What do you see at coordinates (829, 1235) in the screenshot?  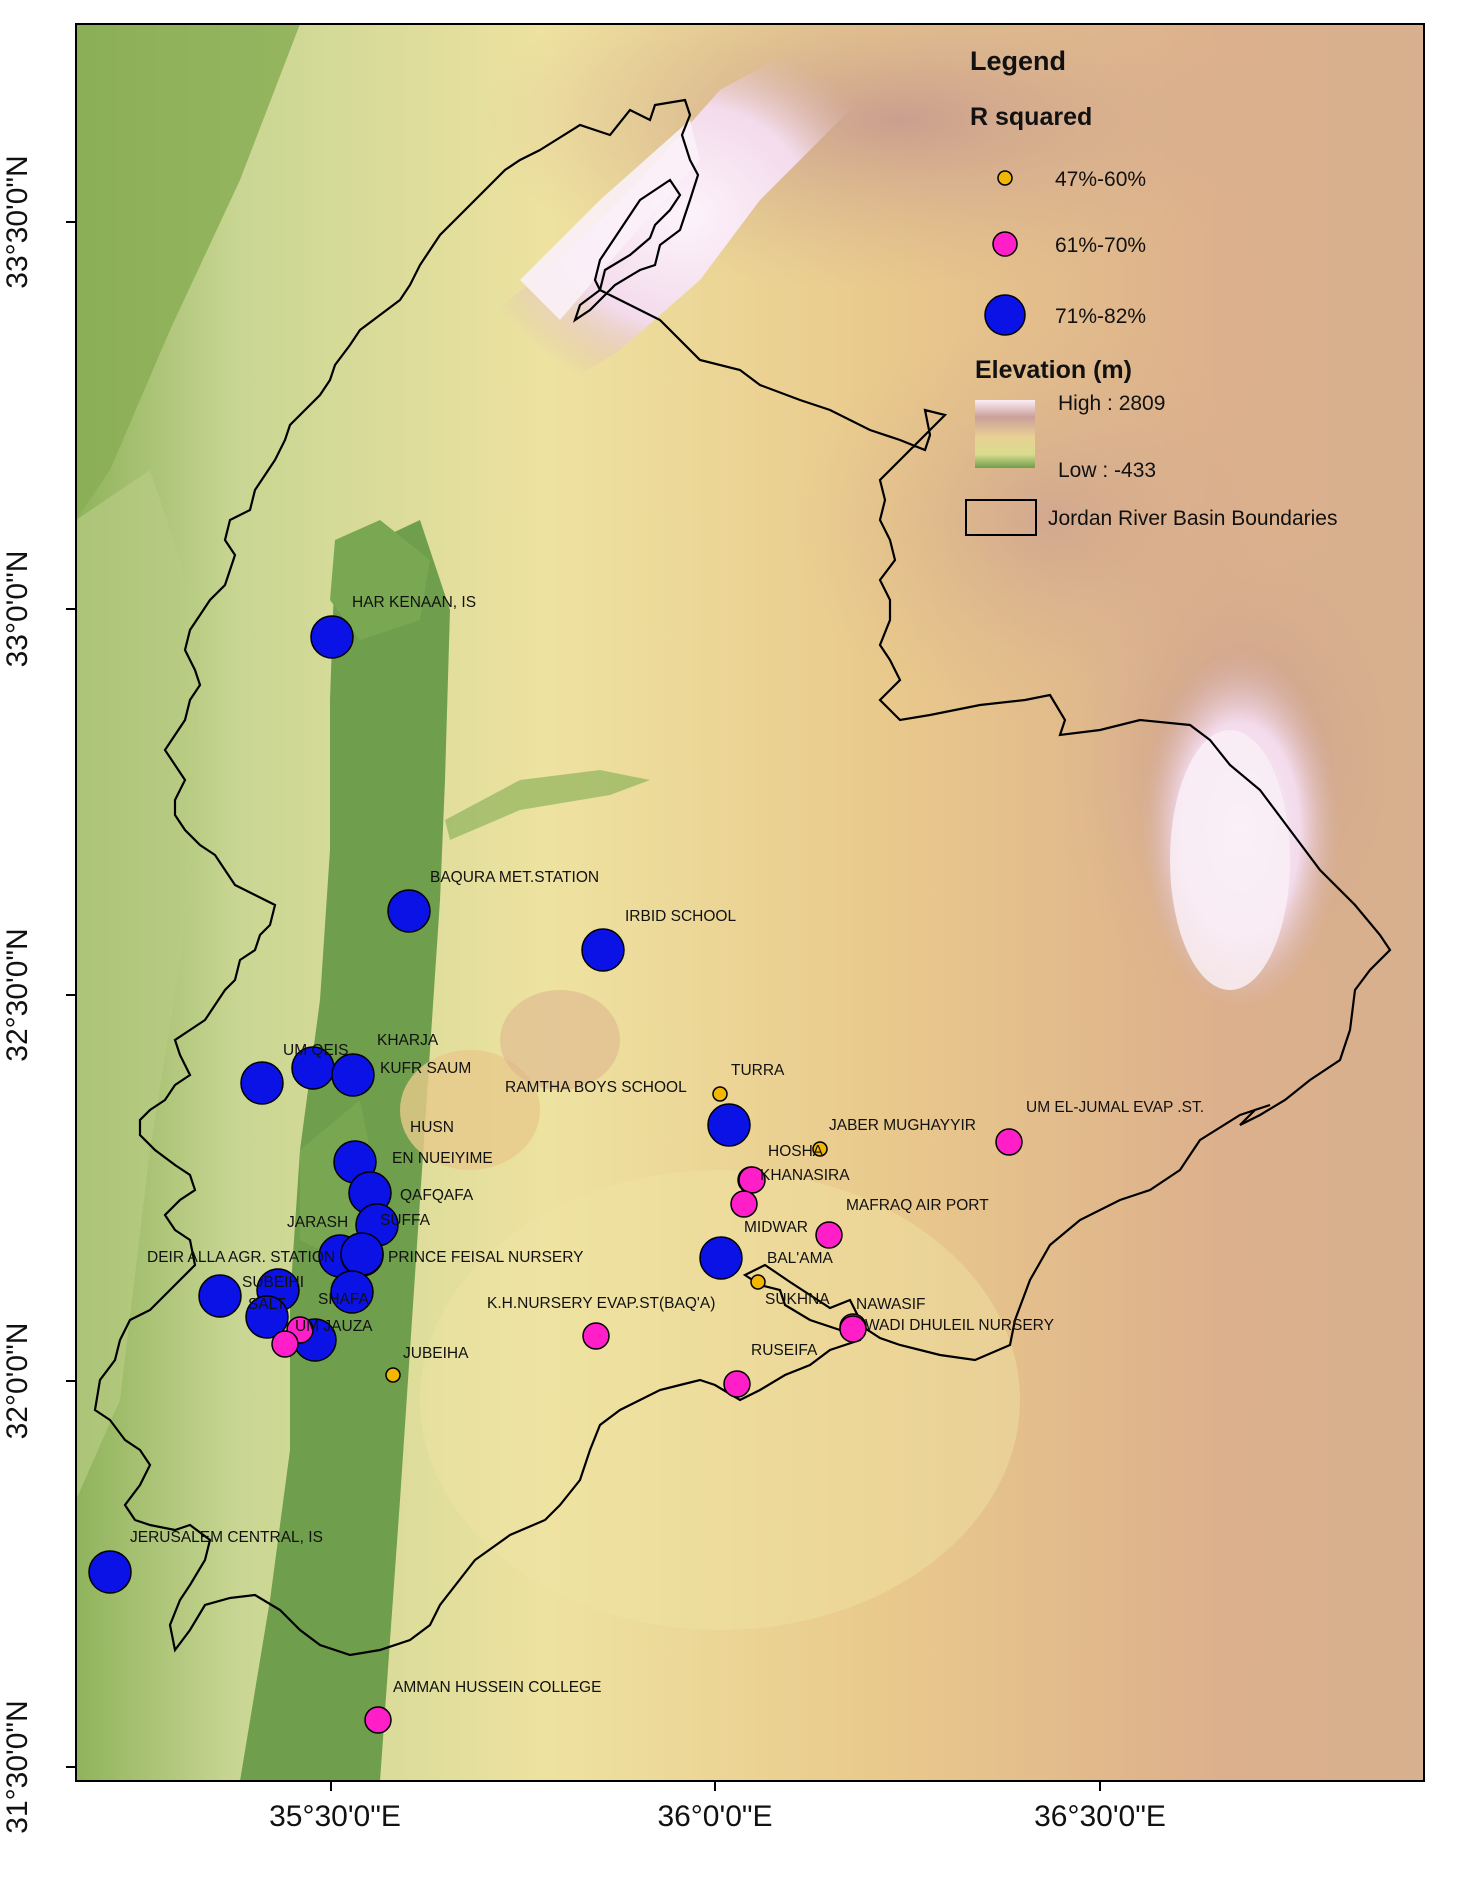 I see `station-marker-mafraq-air-port` at bounding box center [829, 1235].